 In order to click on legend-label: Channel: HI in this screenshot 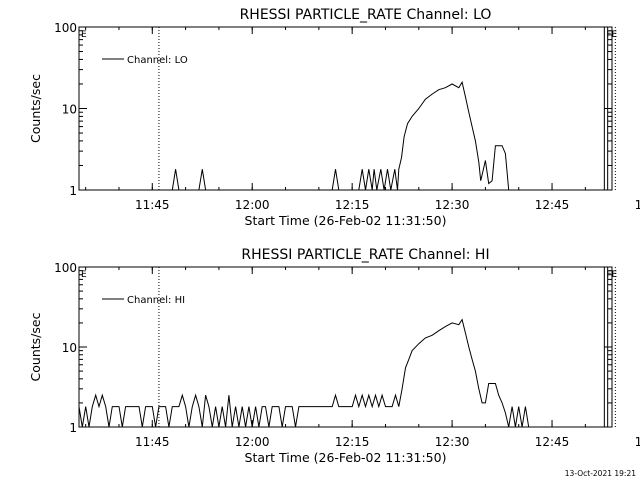, I will do `click(156, 300)`.